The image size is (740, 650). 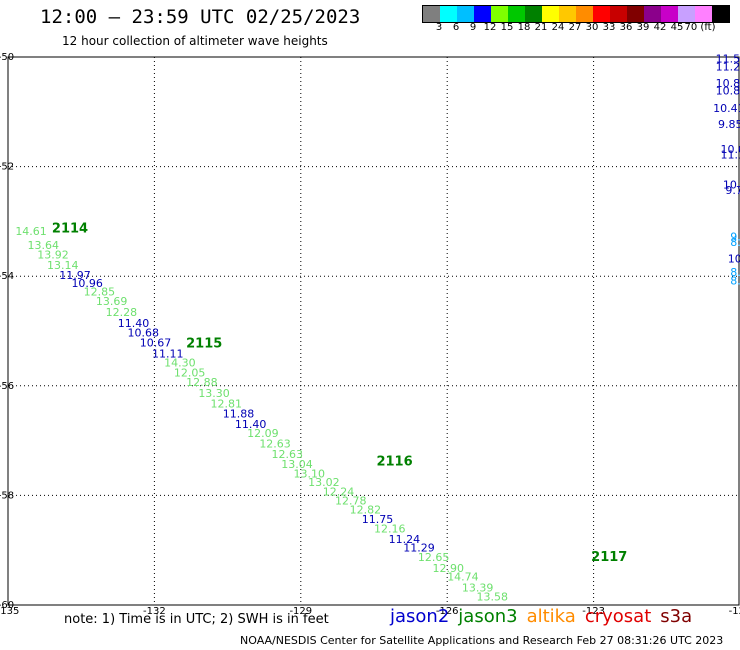 I want to click on x-tick-label: -129, so click(x=300, y=611).